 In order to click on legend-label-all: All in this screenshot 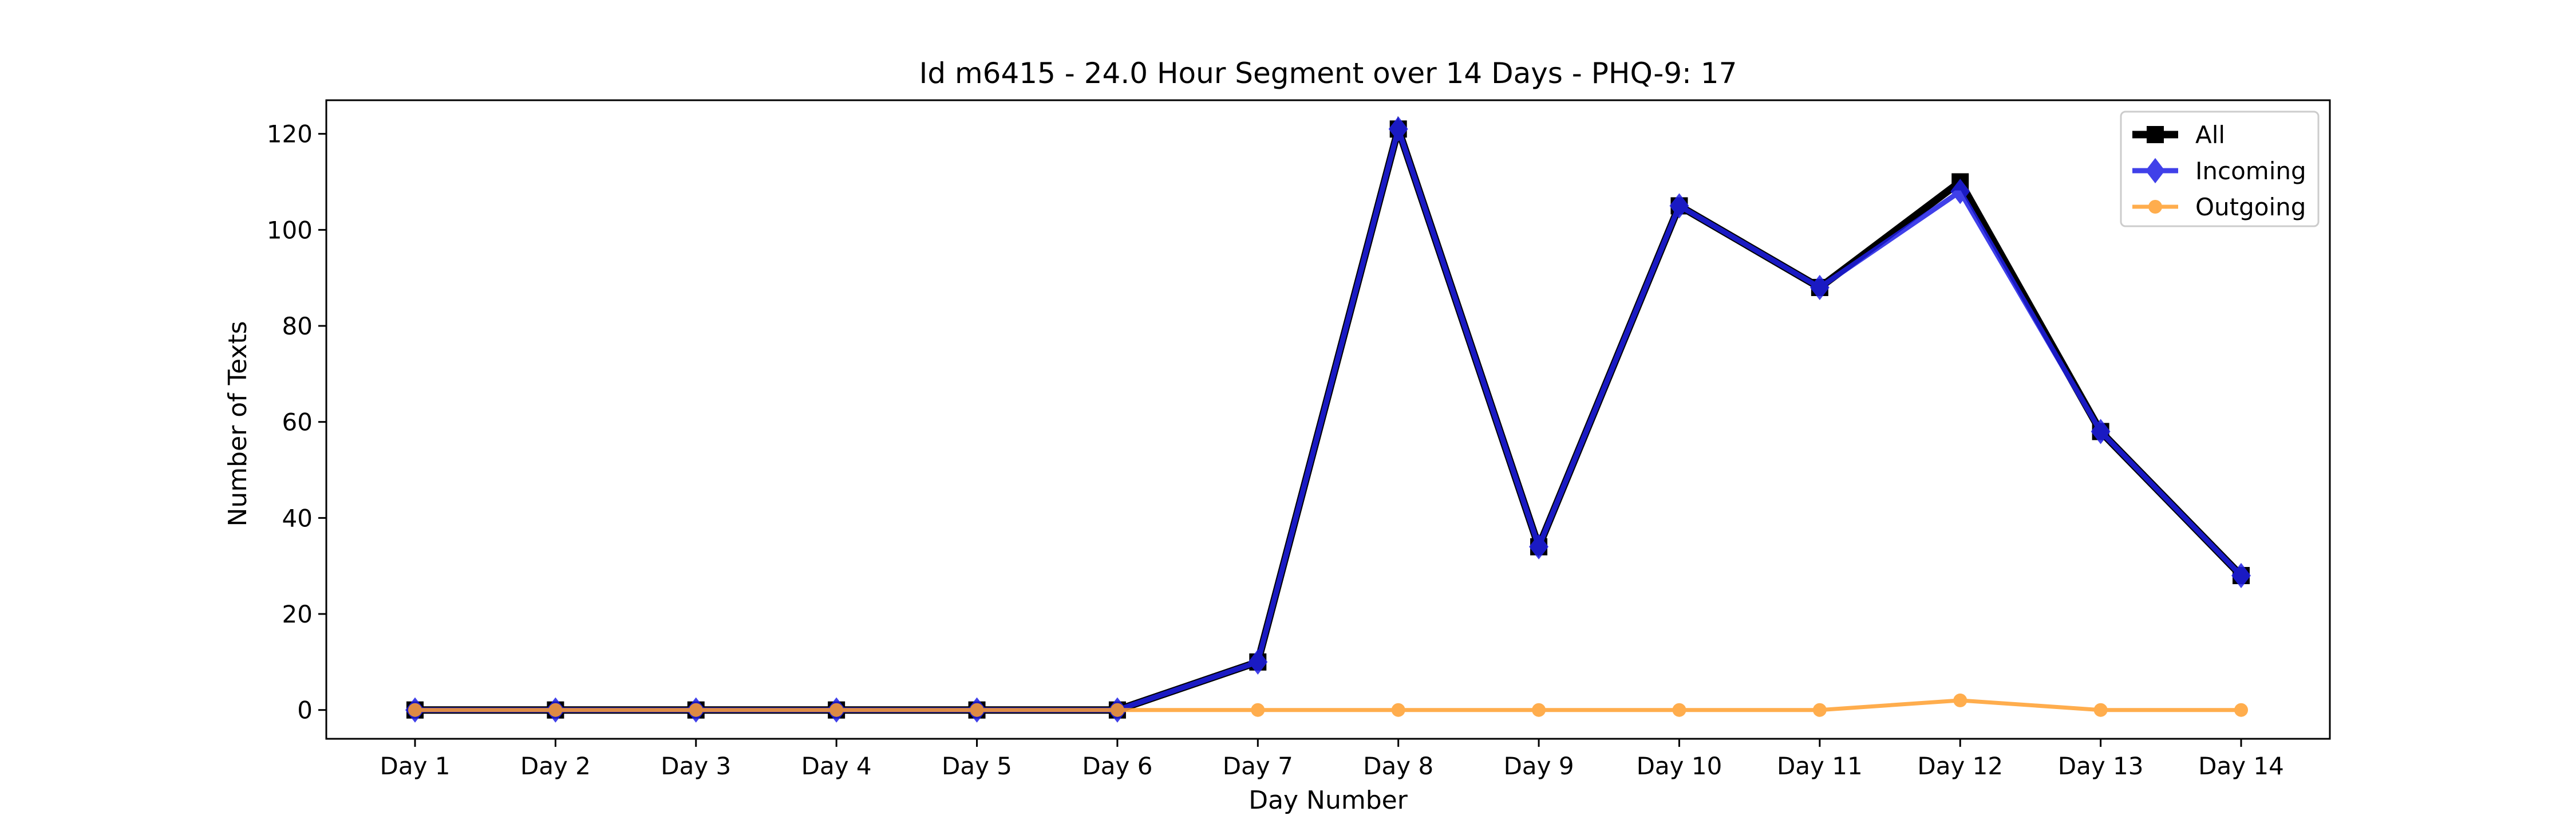, I will do `click(2210, 135)`.